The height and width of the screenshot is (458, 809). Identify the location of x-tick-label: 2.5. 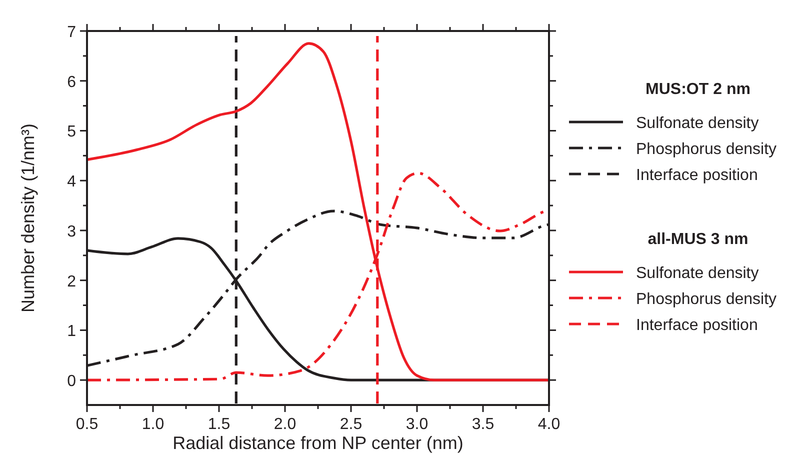
(351, 424).